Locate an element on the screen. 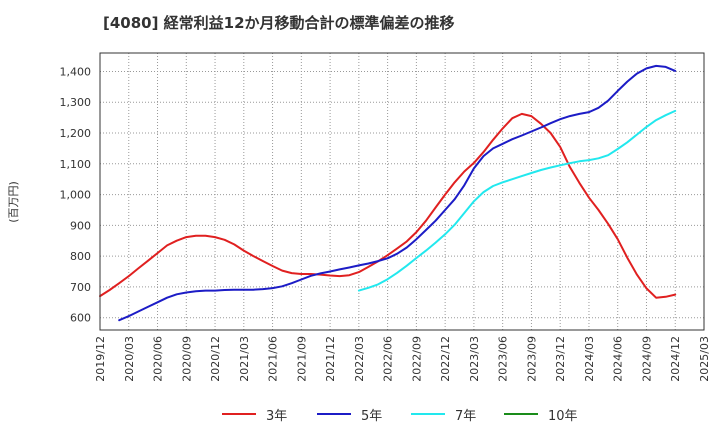 The image size is (720, 440). x-tick-label: 2020/06 is located at coordinates (158, 359).